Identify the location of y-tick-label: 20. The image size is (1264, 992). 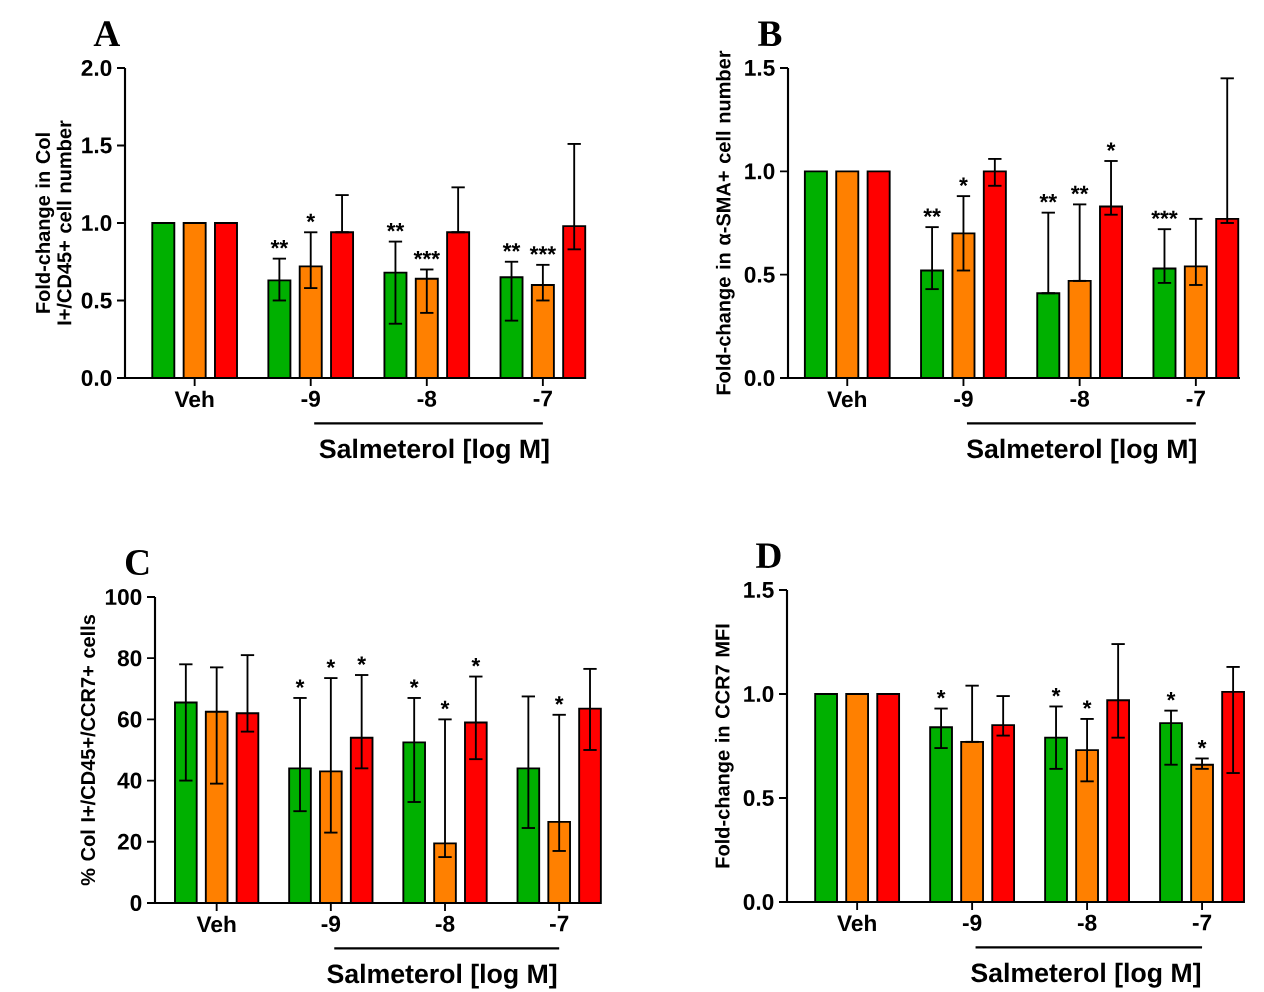
(129, 841).